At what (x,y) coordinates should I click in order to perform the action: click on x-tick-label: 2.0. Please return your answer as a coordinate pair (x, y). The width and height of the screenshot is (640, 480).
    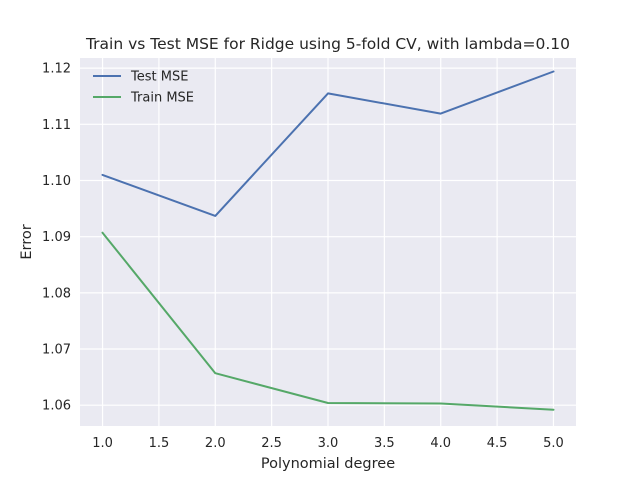
    Looking at the image, I should click on (215, 443).